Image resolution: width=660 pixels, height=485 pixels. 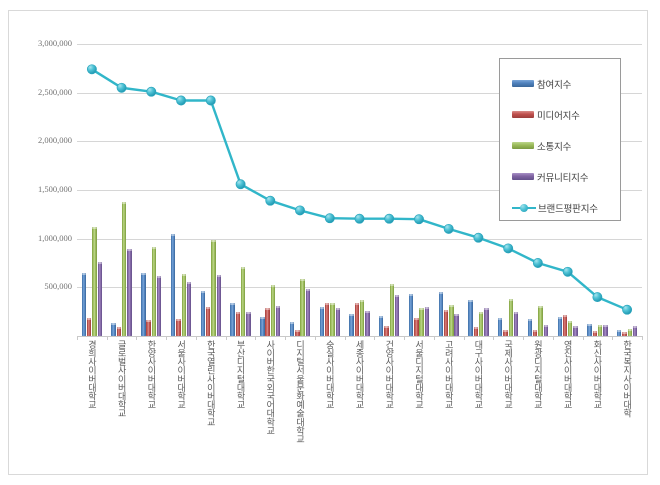 I want to click on legend-item-2: 소통지수, so click(x=560, y=145).